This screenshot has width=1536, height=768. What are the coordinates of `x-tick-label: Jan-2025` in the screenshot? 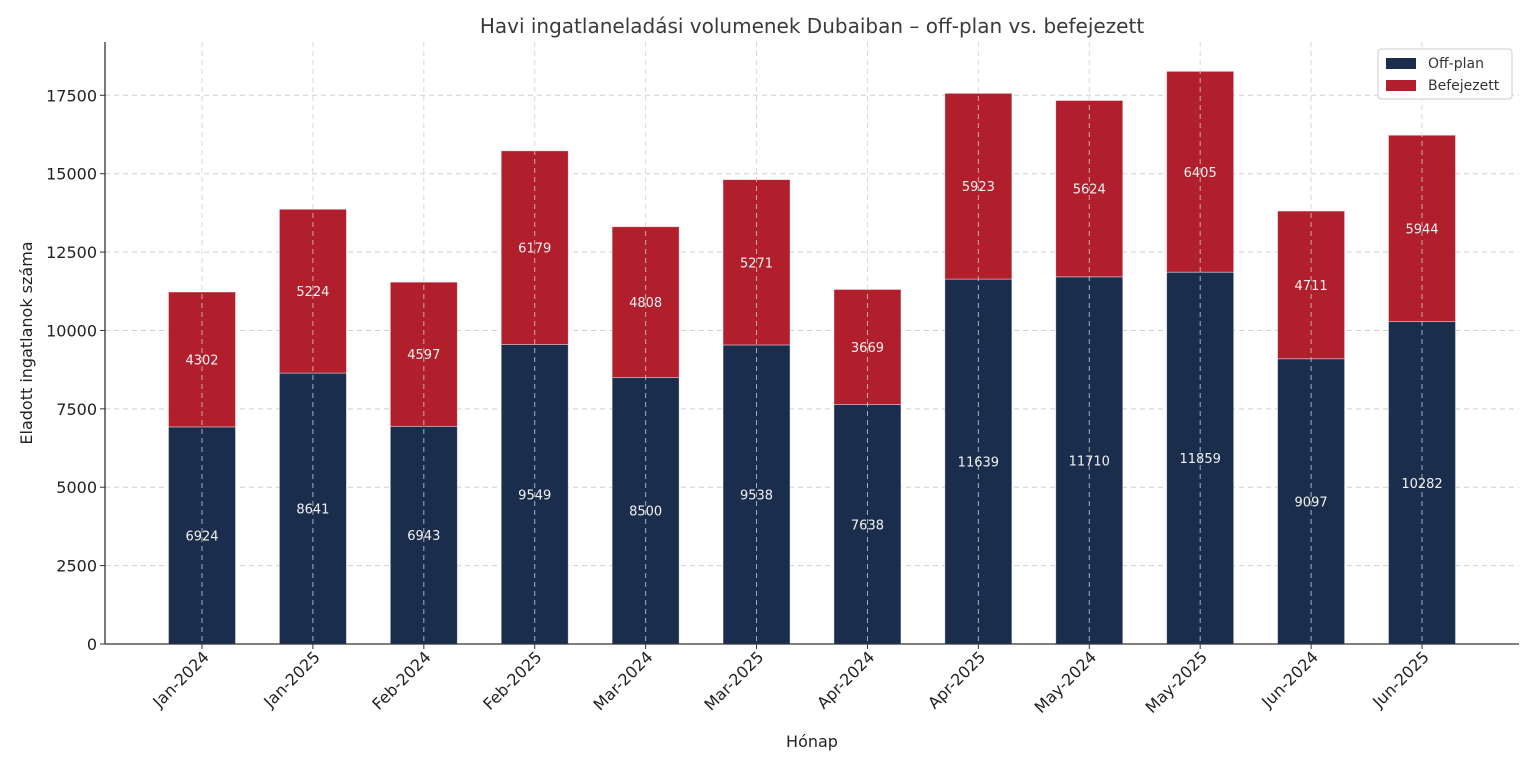 It's located at (291, 679).